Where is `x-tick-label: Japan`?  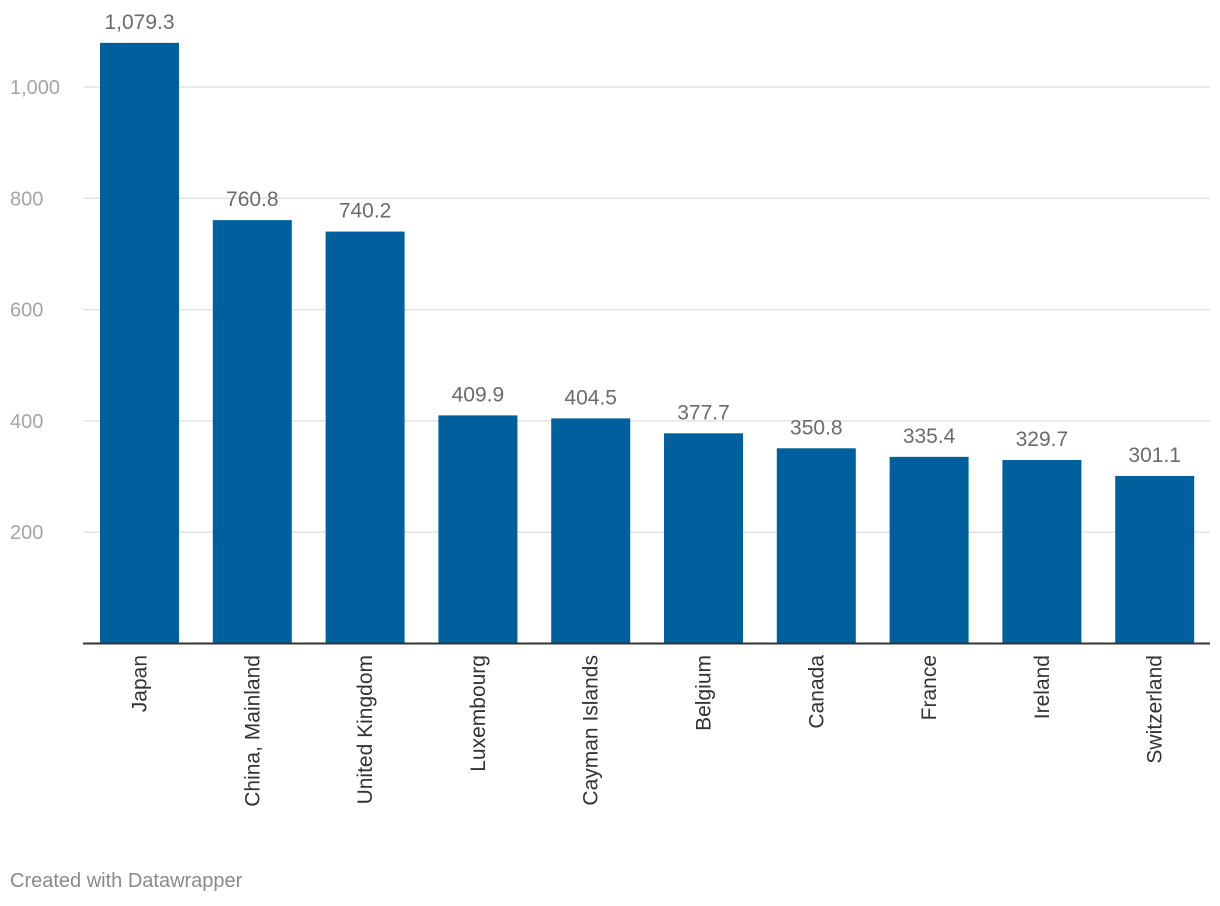 x-tick-label: Japan is located at coordinates (140, 683).